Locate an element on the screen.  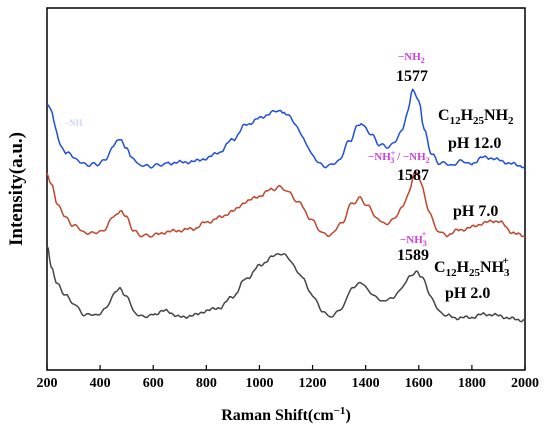
y-axis-title: Intensity(a.u.) is located at coordinates (16, 189).